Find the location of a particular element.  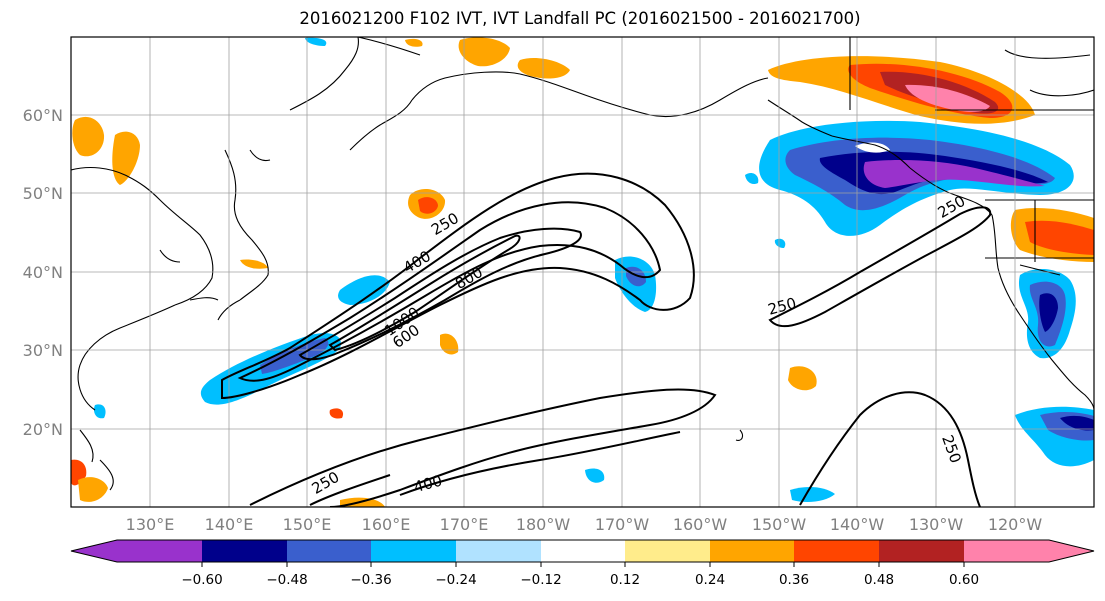

latitude-labels: 60°N 50°N 40°N 30°N 20°N is located at coordinates (43, 272).